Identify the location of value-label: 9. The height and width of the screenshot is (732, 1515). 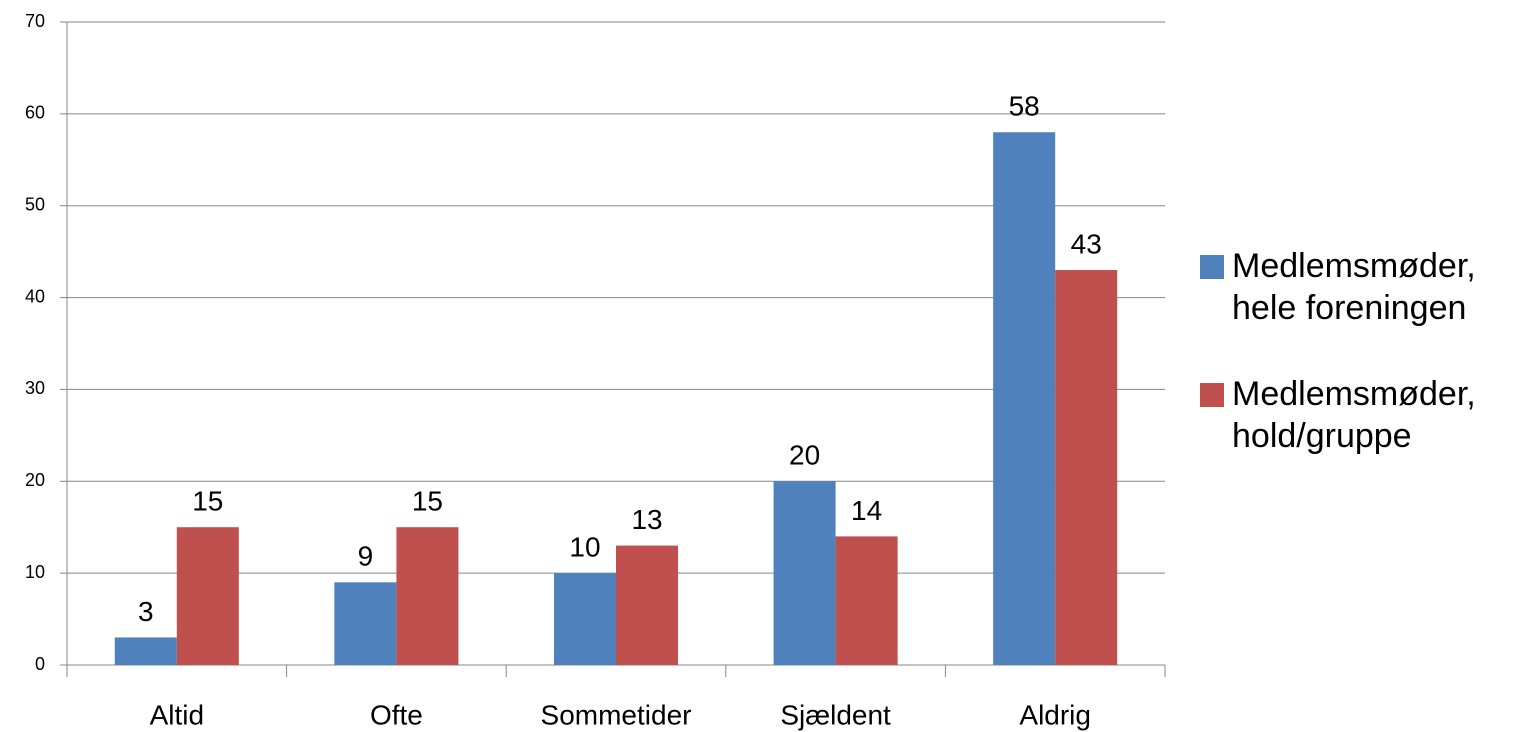
(366, 556).